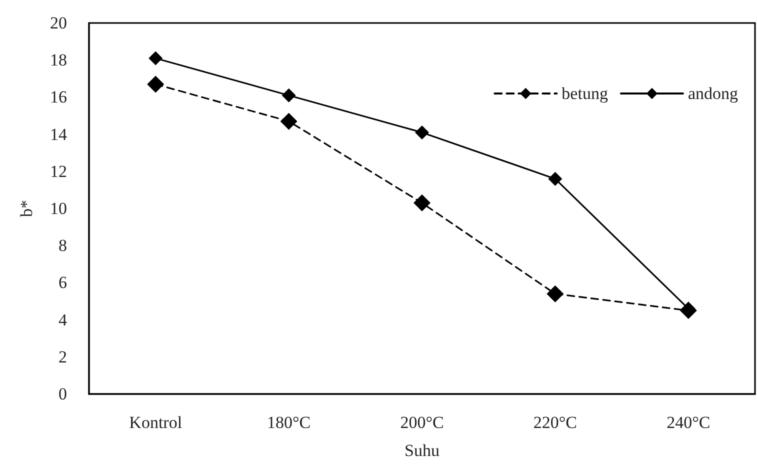 The width and height of the screenshot is (757, 471). I want to click on y-tick-label: 4, so click(63, 320).